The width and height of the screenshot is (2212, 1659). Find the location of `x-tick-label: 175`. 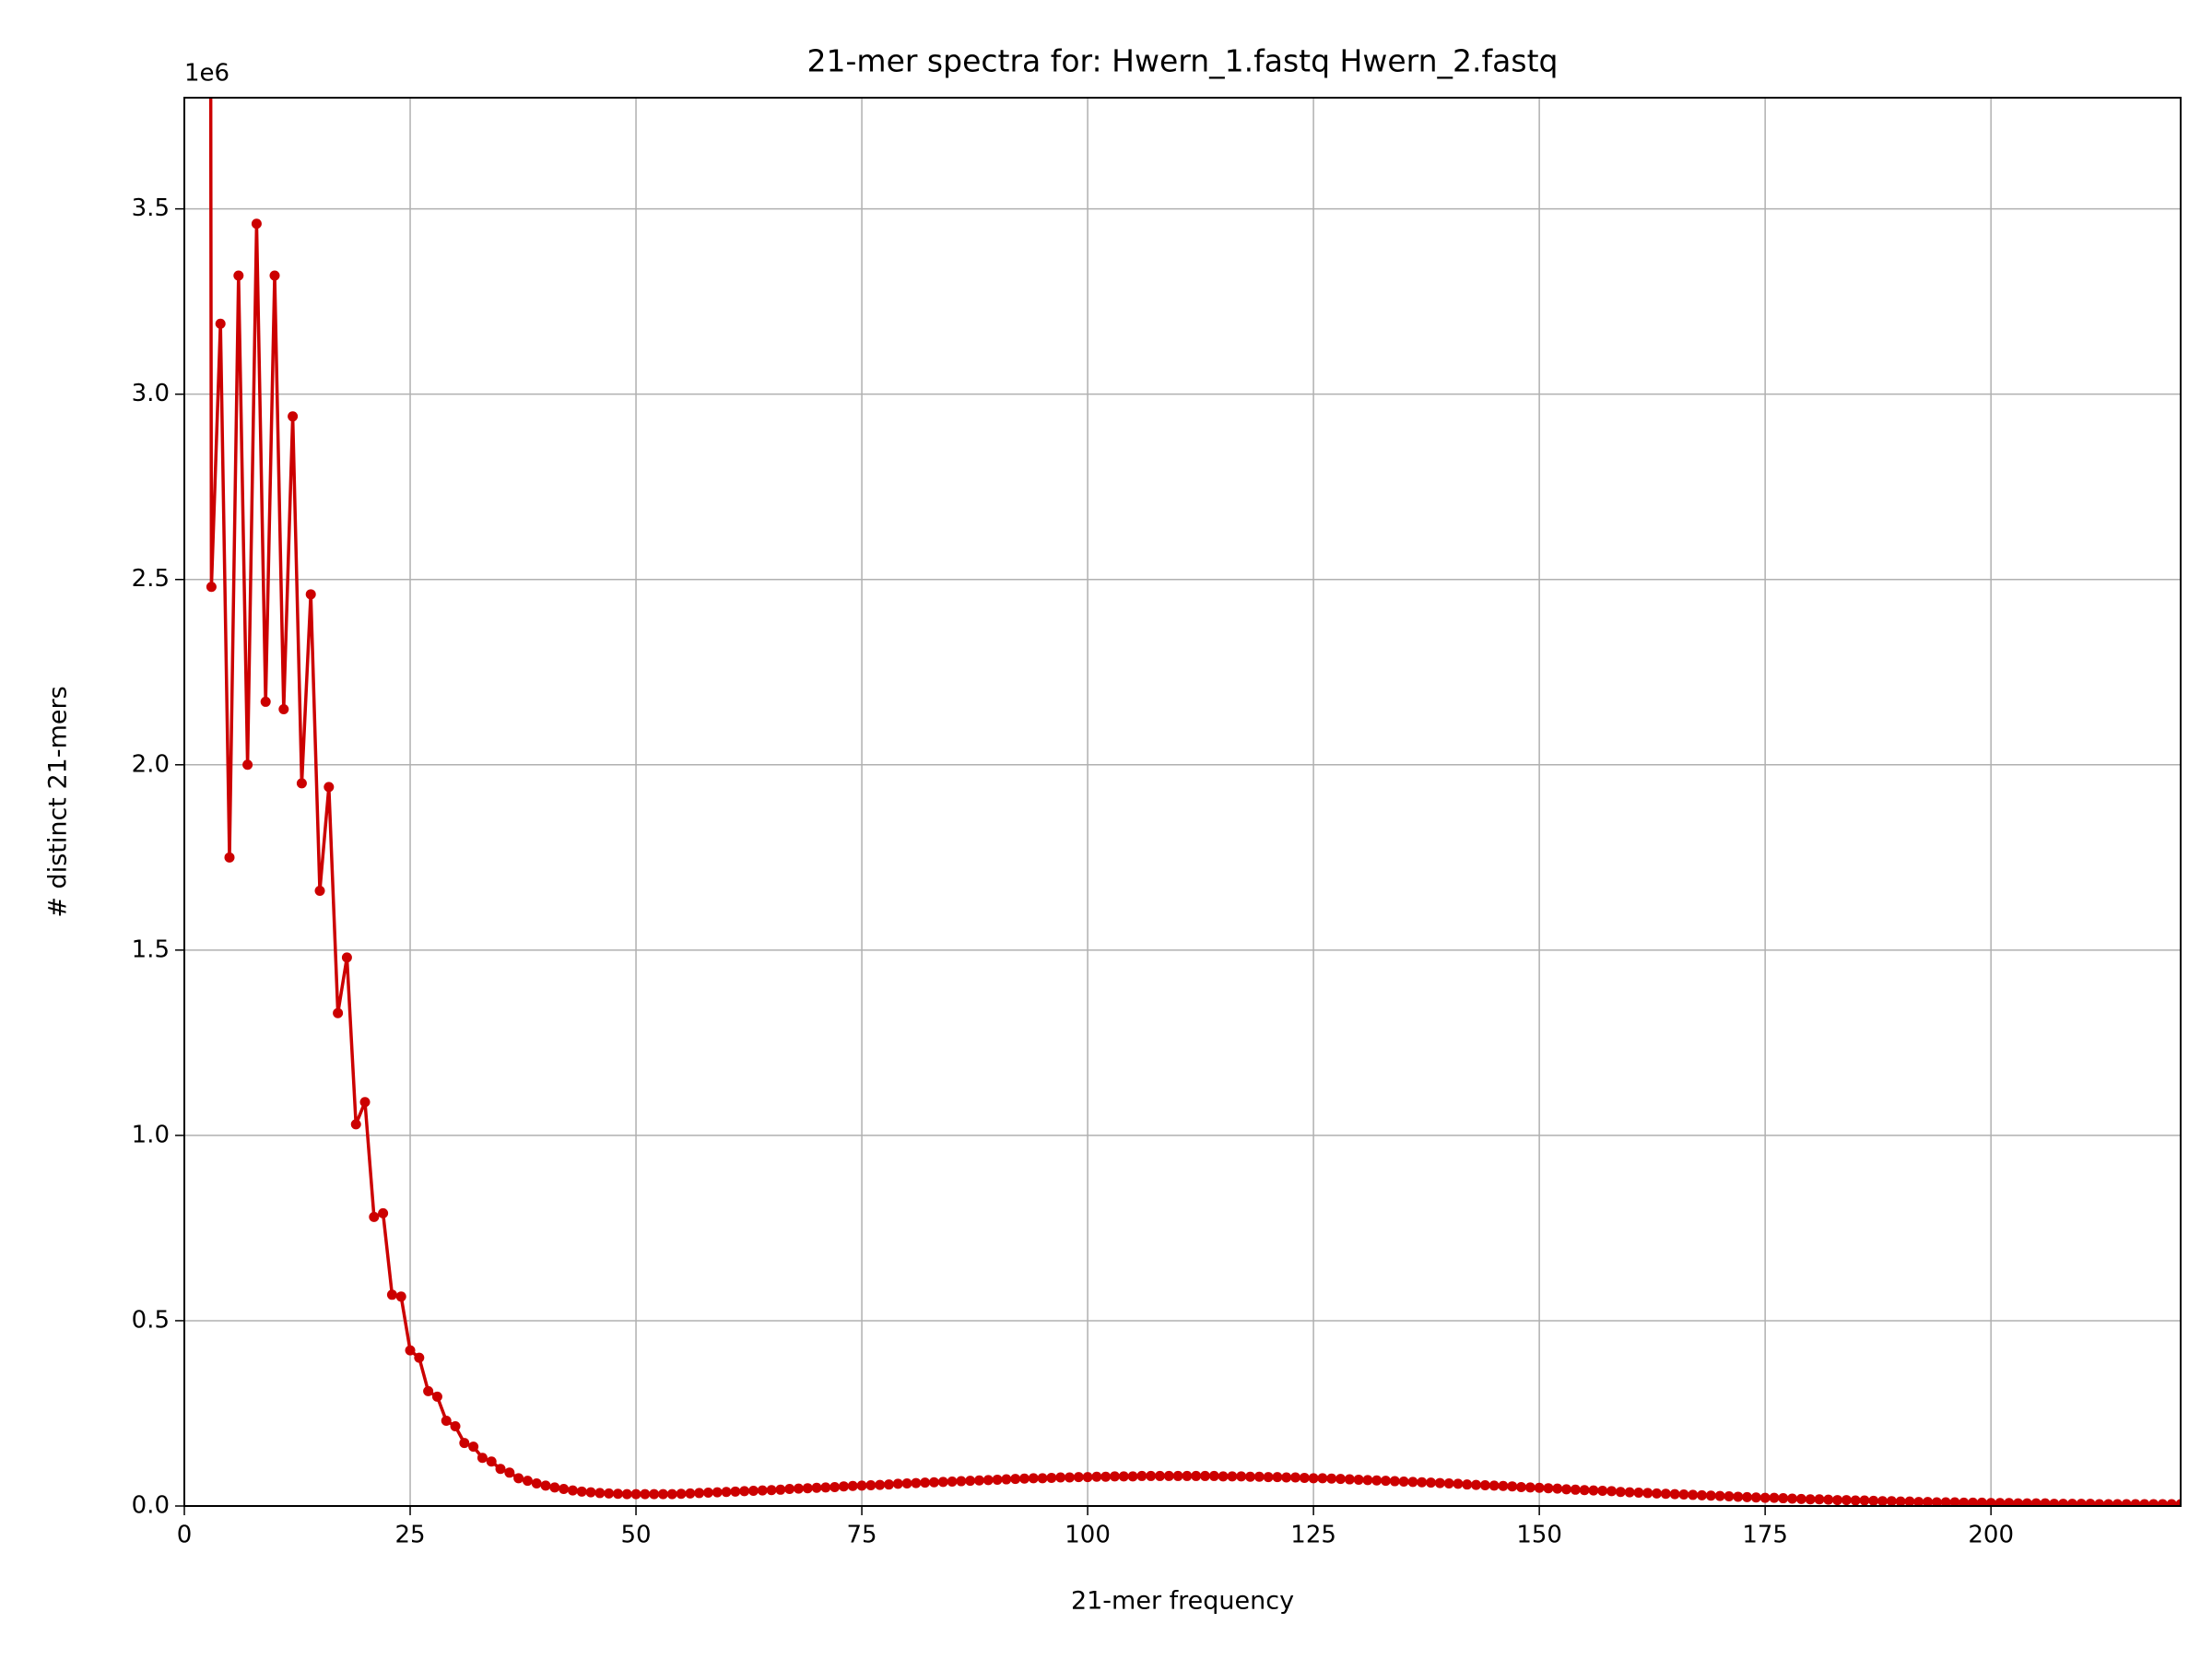

x-tick-label: 175 is located at coordinates (1765, 1535).